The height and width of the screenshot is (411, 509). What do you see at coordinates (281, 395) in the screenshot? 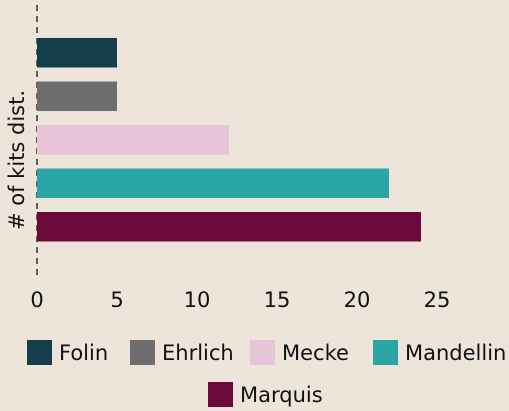
I see `legend-label: Marquis` at bounding box center [281, 395].